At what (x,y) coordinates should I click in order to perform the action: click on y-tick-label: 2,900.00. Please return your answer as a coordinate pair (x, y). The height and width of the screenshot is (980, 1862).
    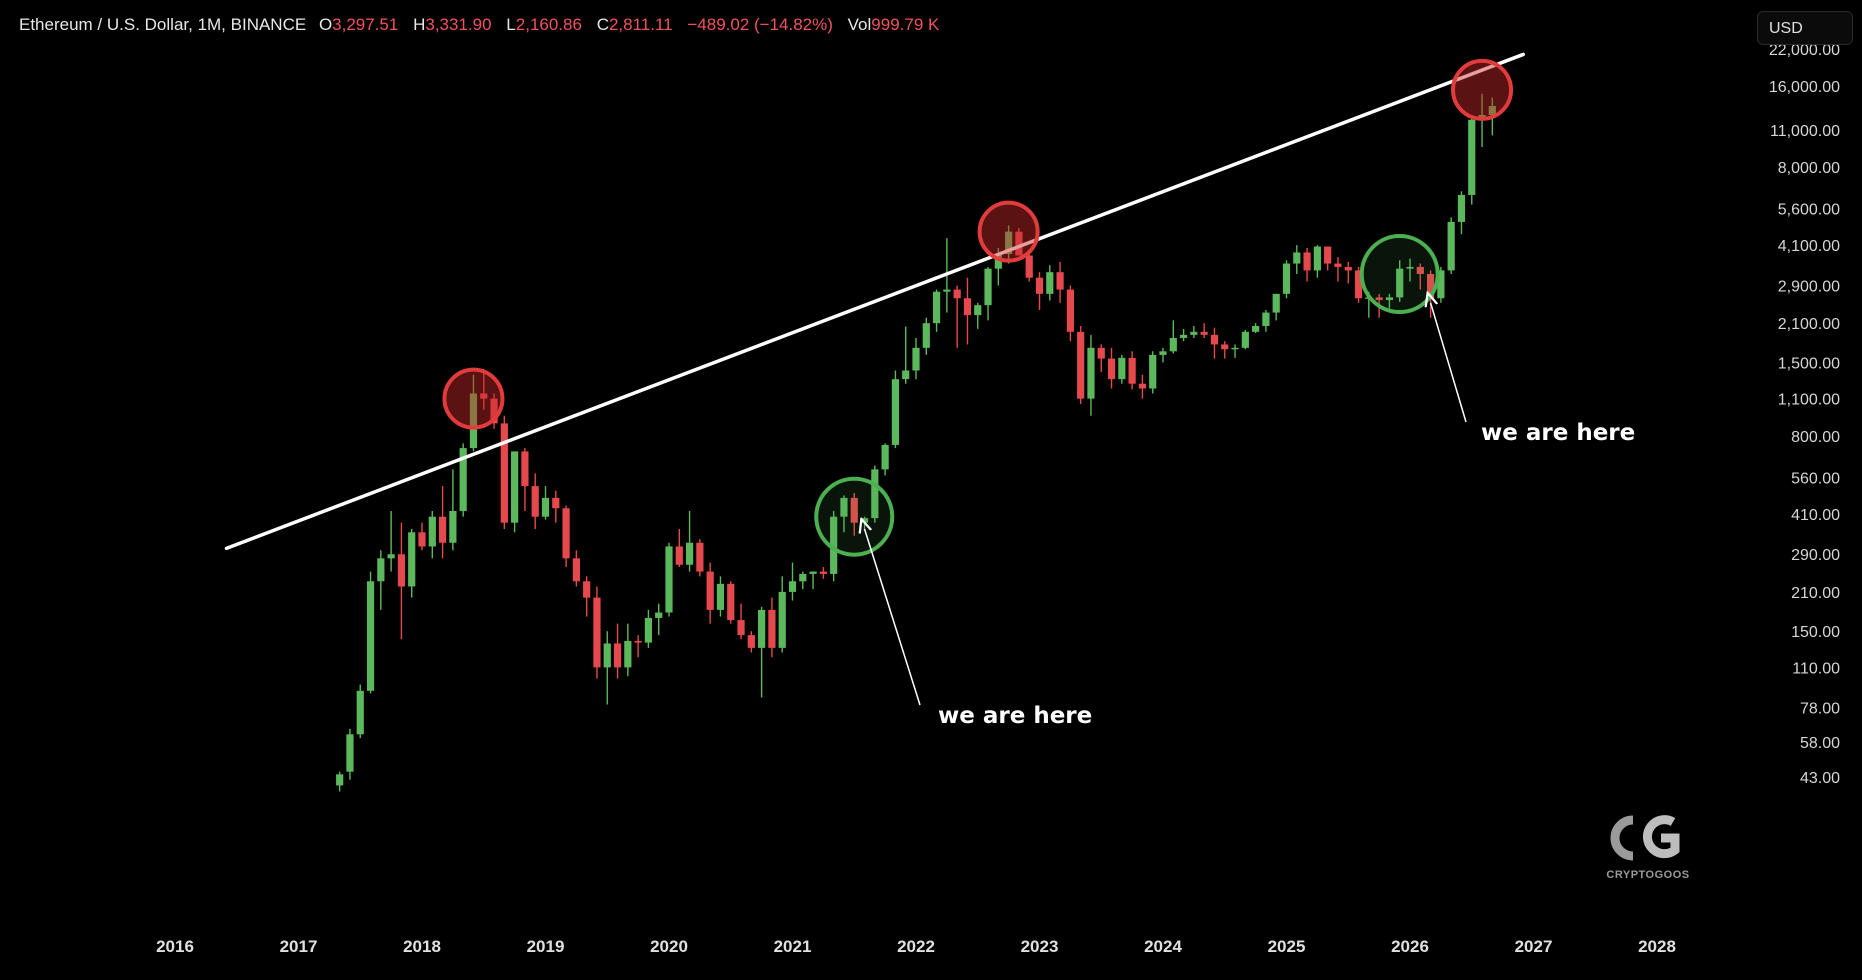
    Looking at the image, I should click on (1809, 286).